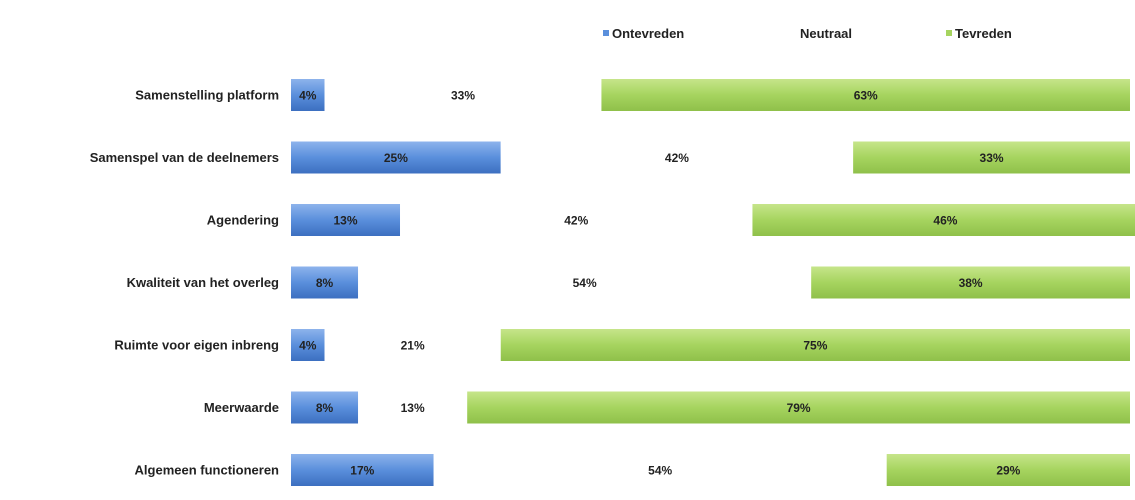  Describe the element at coordinates (184, 157) in the screenshot. I see `category-label: Samenspel van de deelnemers` at that location.